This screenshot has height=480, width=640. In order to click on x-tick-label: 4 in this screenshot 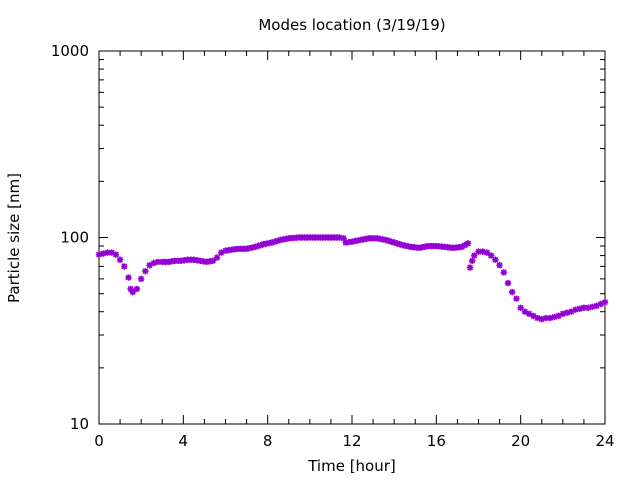, I will do `click(184, 441)`.